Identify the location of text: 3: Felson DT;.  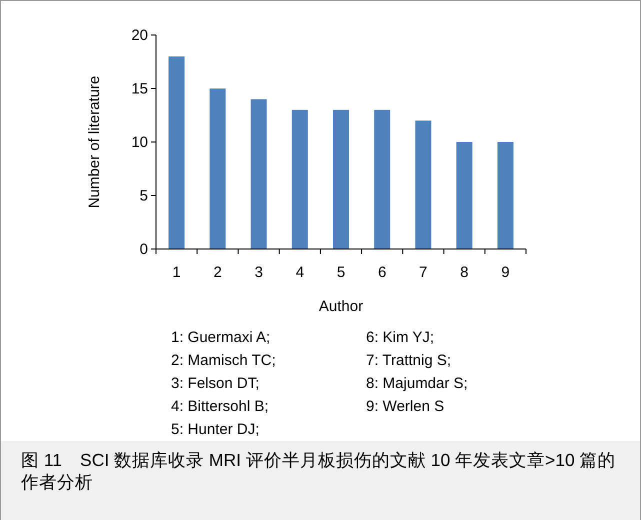
(215, 383).